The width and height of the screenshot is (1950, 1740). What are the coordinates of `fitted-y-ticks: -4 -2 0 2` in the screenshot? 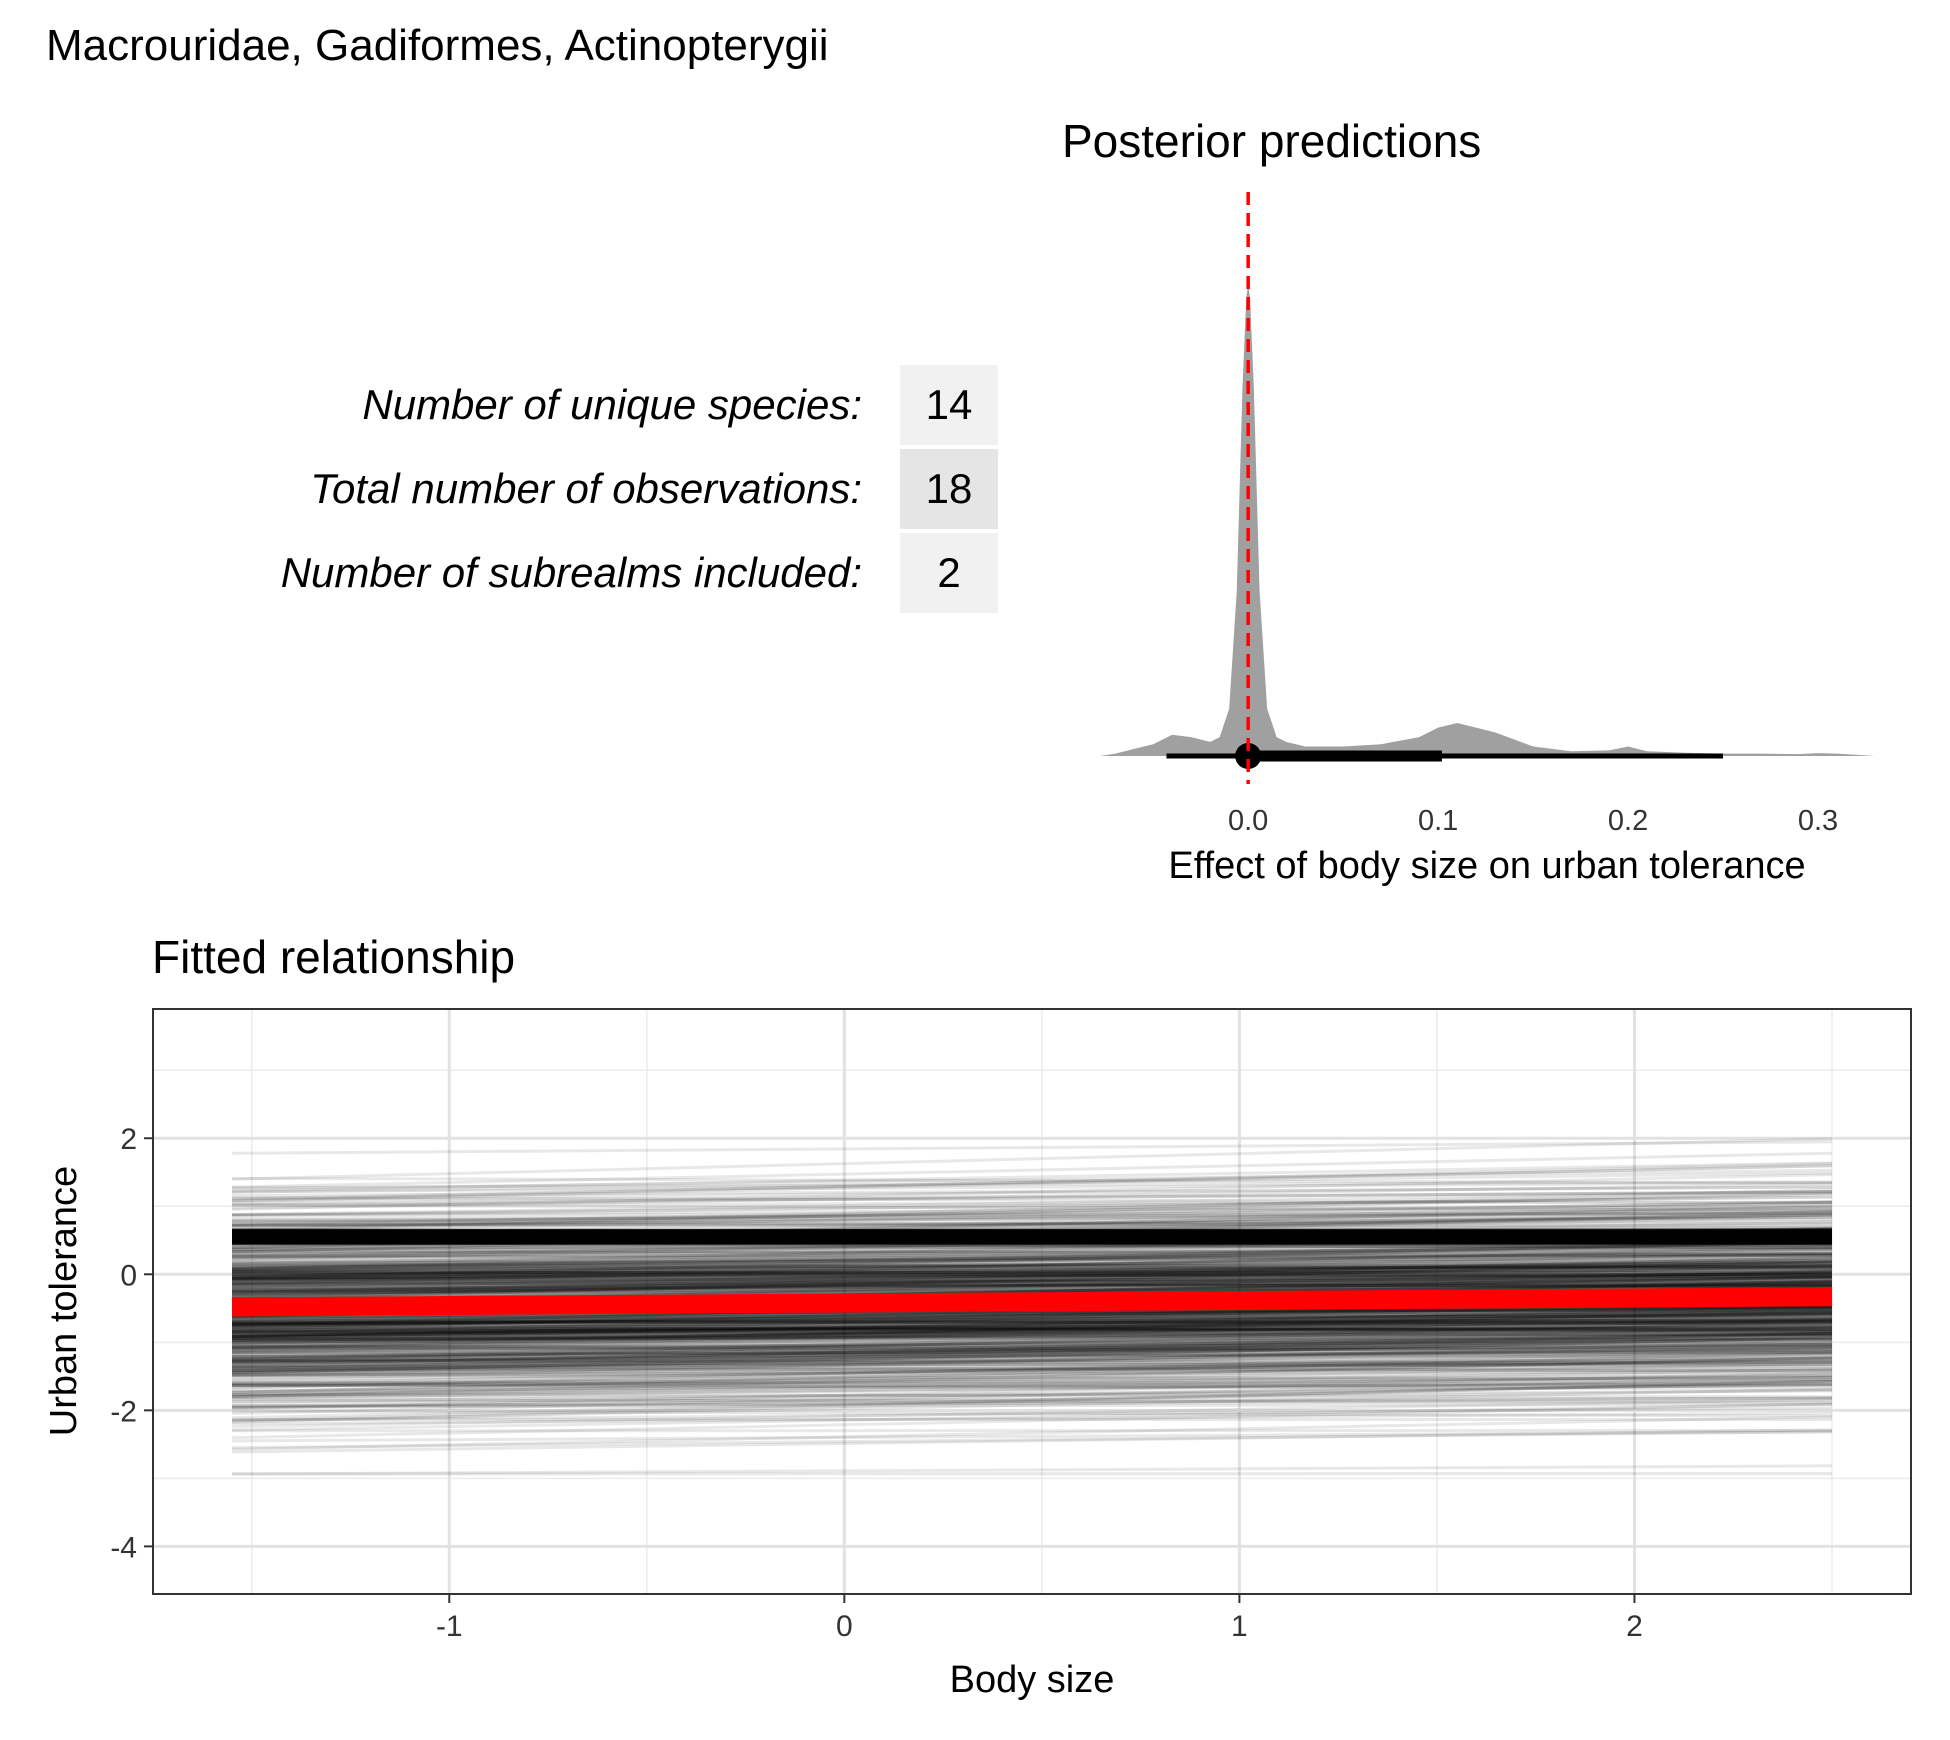 It's located at (131, 1343).